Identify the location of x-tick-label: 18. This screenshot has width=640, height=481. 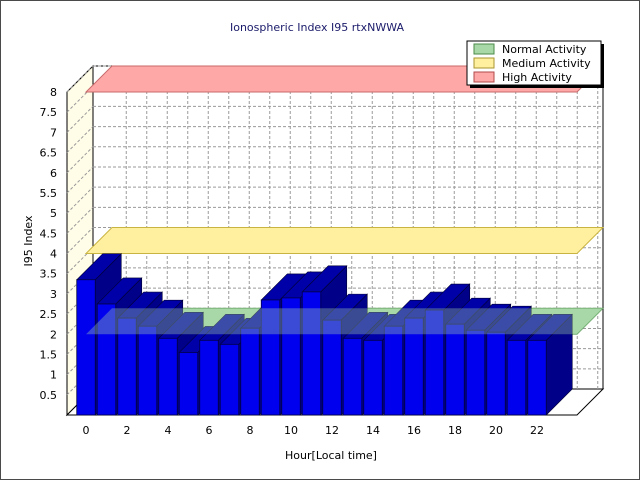
(455, 430).